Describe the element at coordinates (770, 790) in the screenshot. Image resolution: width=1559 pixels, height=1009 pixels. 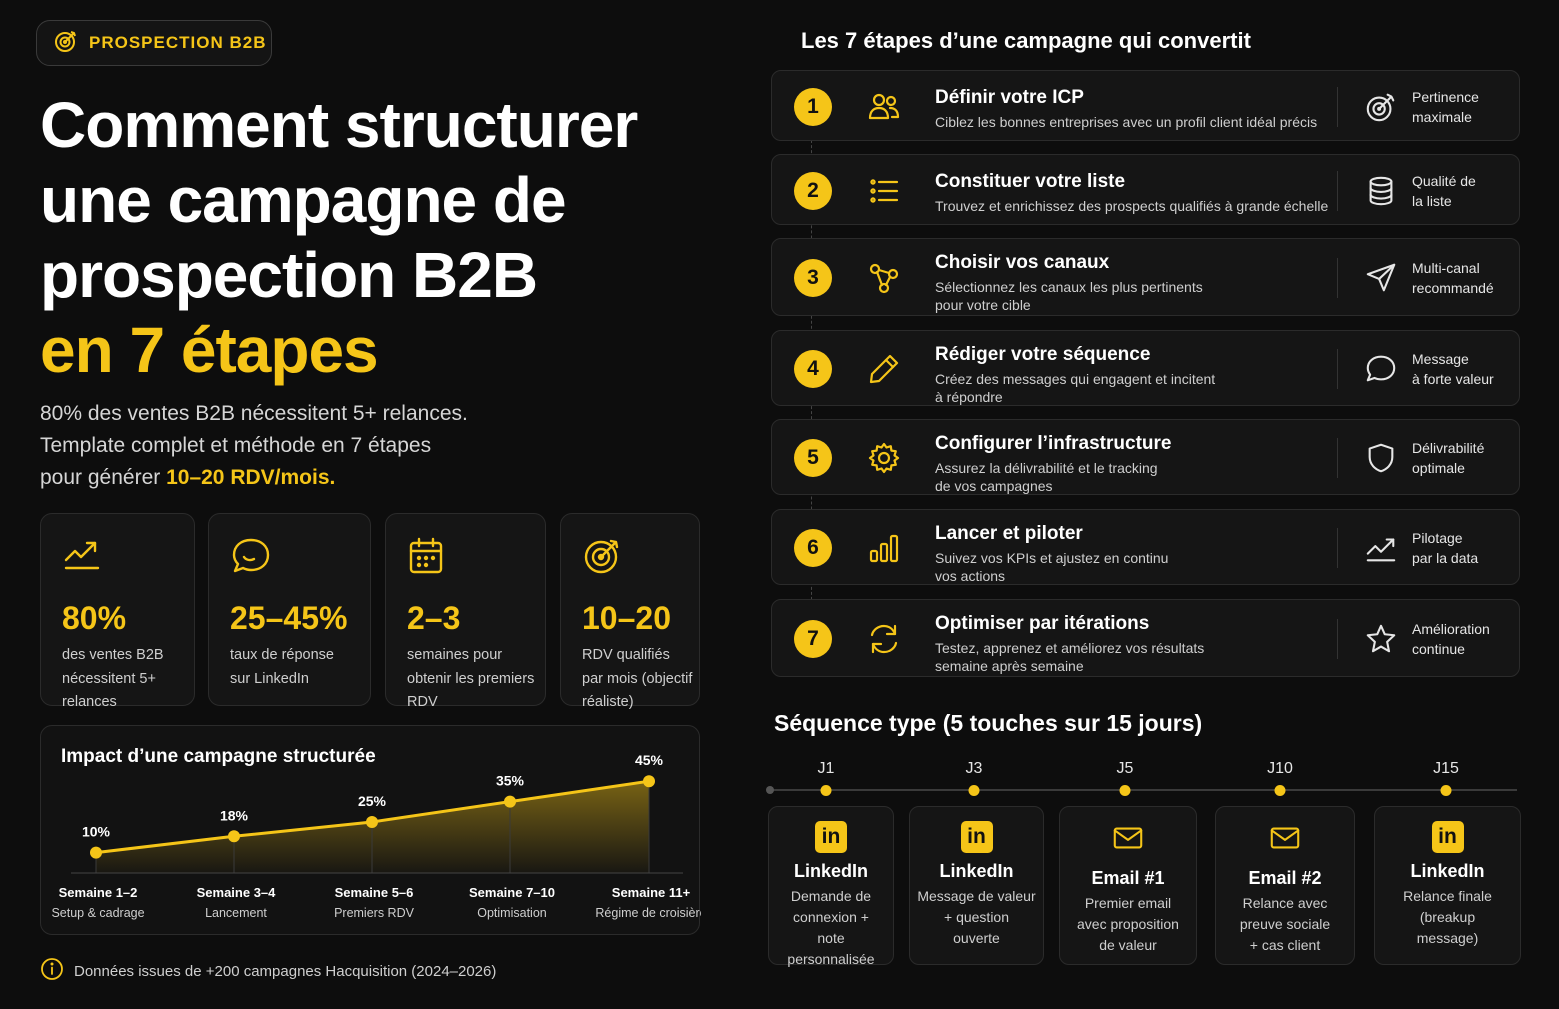
I see `timeline-start` at that location.